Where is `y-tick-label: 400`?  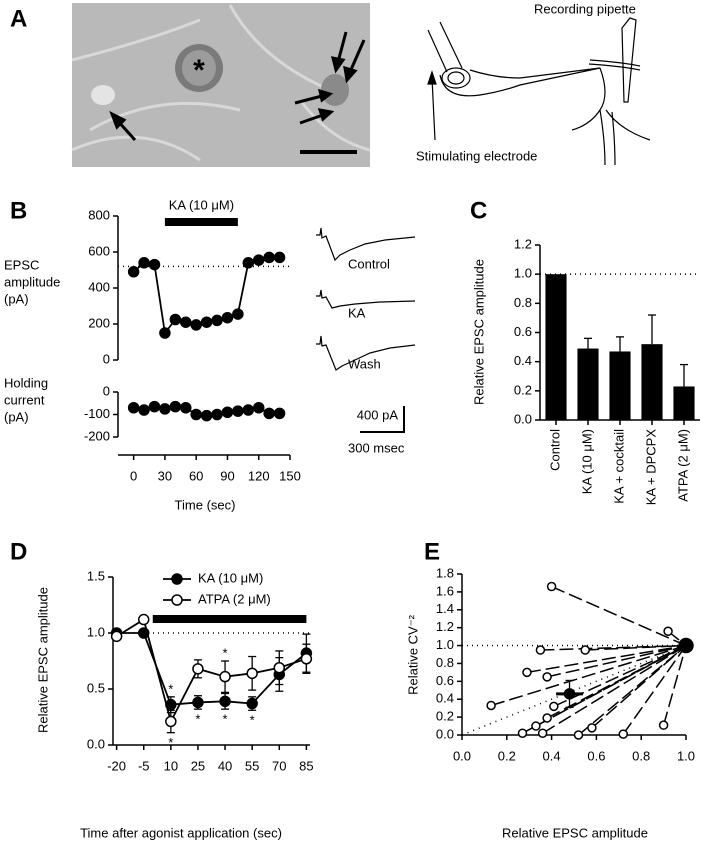
y-tick-label: 400 is located at coordinates (99, 286).